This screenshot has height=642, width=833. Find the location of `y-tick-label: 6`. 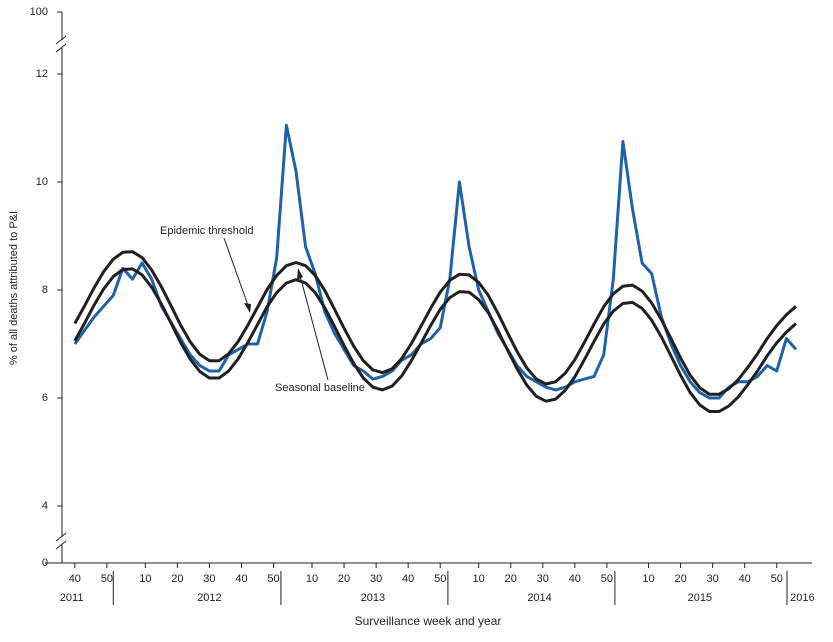

y-tick-label: 6 is located at coordinates (45, 398).